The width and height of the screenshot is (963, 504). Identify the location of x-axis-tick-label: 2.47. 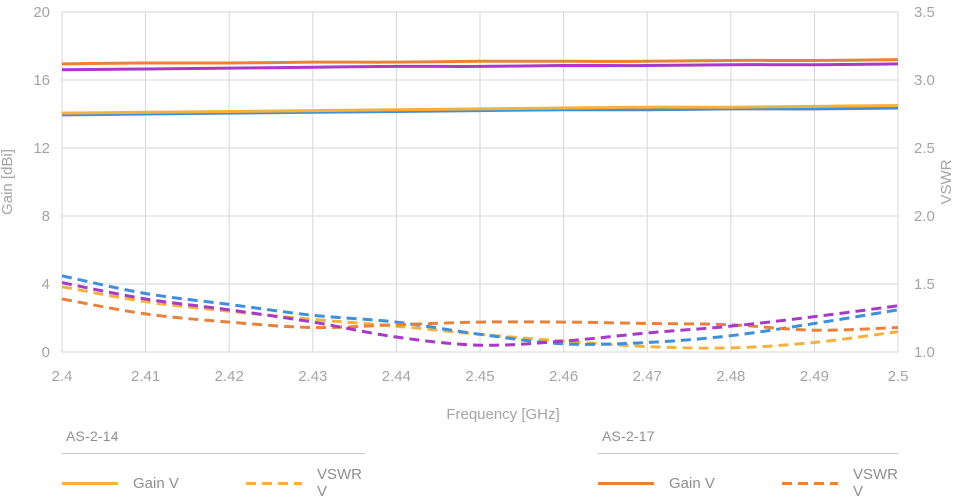
(647, 376).